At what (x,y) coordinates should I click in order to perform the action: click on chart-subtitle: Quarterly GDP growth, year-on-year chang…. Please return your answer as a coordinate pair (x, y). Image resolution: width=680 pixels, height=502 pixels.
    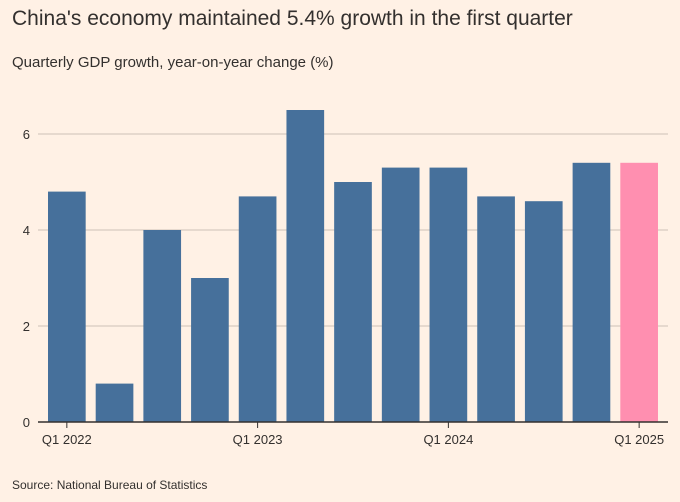
    Looking at the image, I should click on (173, 62).